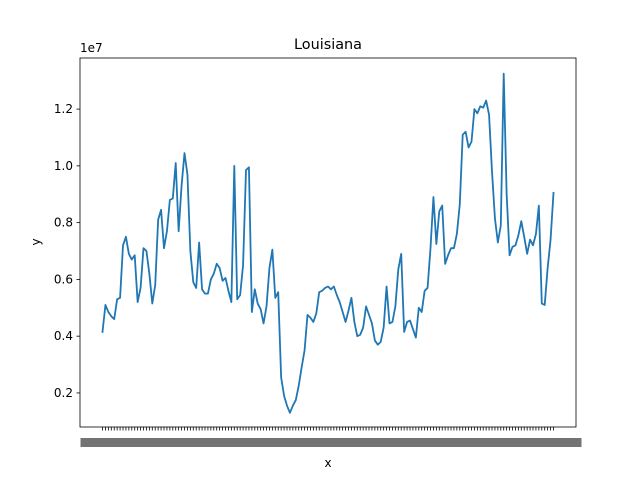 This screenshot has width=640, height=480. What do you see at coordinates (63, 336) in the screenshot?
I see `y-tick-label: 0.4` at bounding box center [63, 336].